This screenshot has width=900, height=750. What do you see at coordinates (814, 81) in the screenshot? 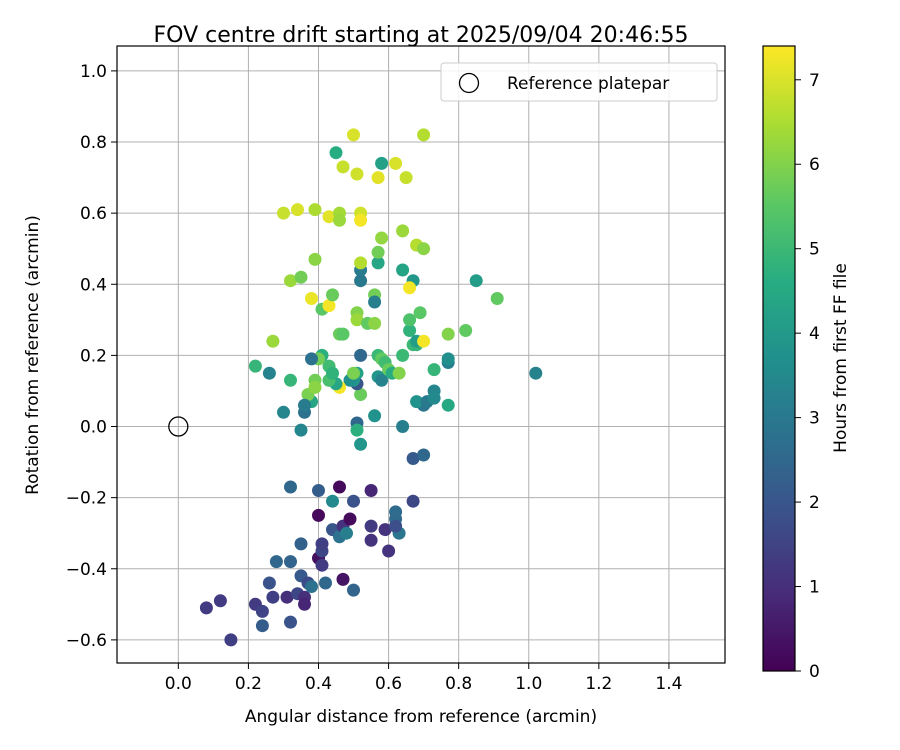
I see `colorbar-tick-label: 7` at bounding box center [814, 81].